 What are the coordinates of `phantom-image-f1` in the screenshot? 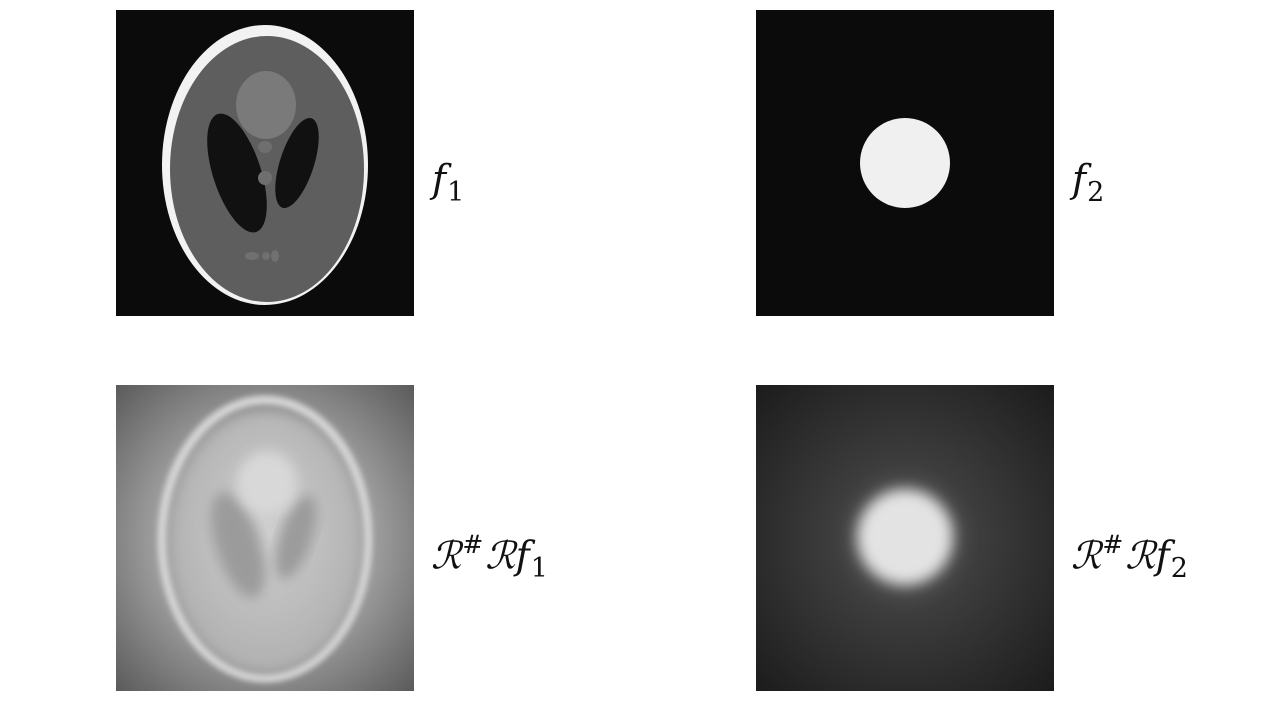 It's located at (265, 163).